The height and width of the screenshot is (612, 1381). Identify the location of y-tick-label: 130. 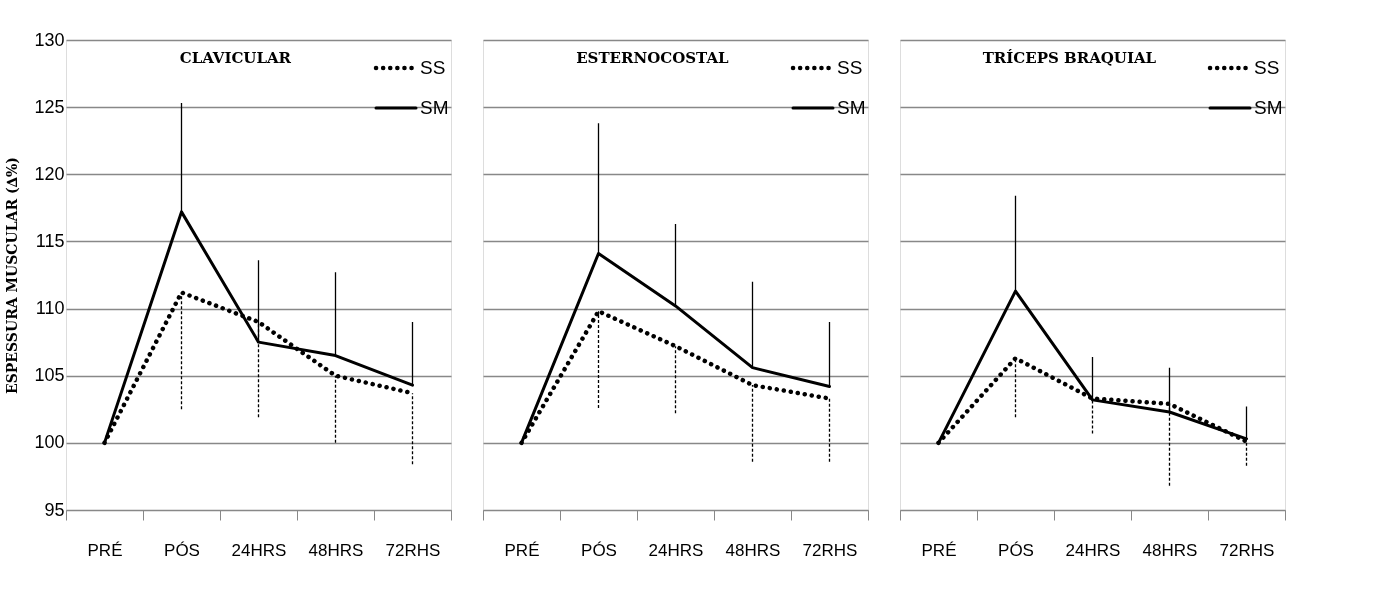
(49, 39).